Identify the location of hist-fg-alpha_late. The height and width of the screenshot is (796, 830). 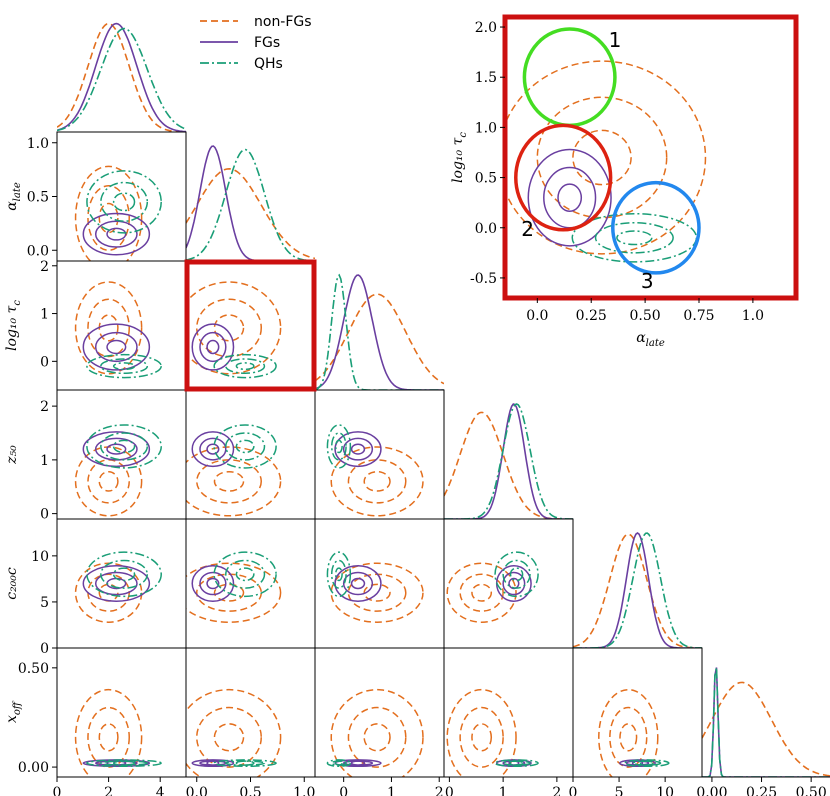
(250, 203).